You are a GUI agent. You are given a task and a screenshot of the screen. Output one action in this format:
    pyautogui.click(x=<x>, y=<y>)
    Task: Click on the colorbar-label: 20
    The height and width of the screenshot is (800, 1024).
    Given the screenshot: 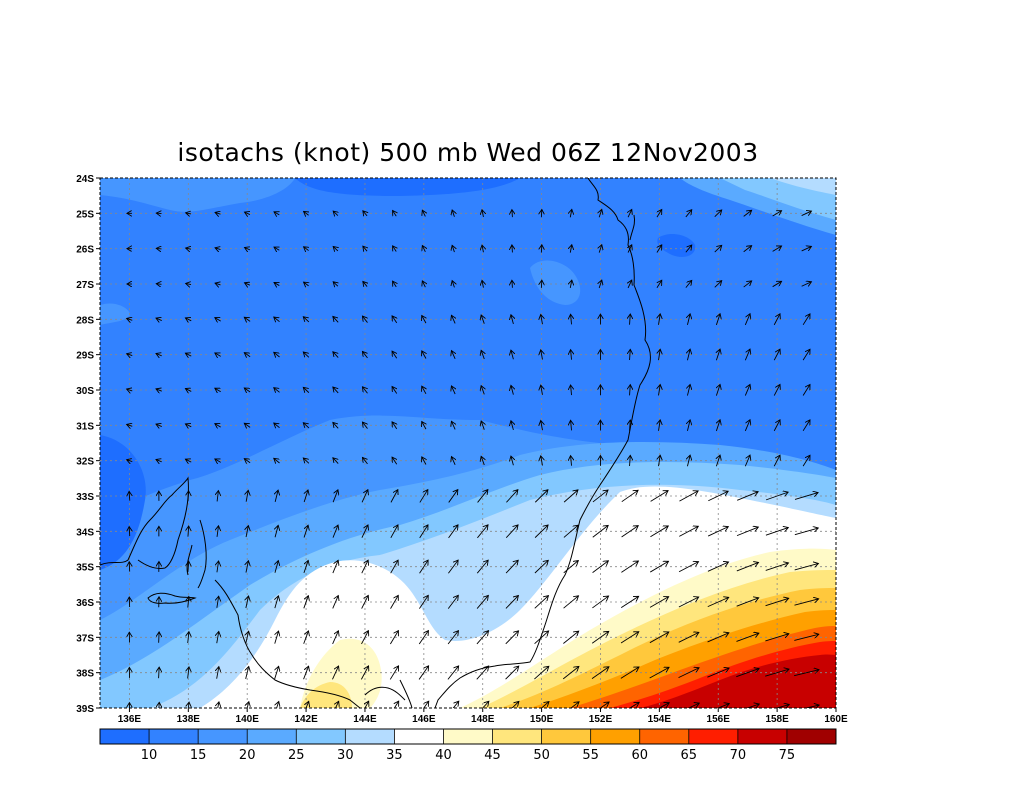 What is the action you would take?
    pyautogui.click(x=247, y=755)
    